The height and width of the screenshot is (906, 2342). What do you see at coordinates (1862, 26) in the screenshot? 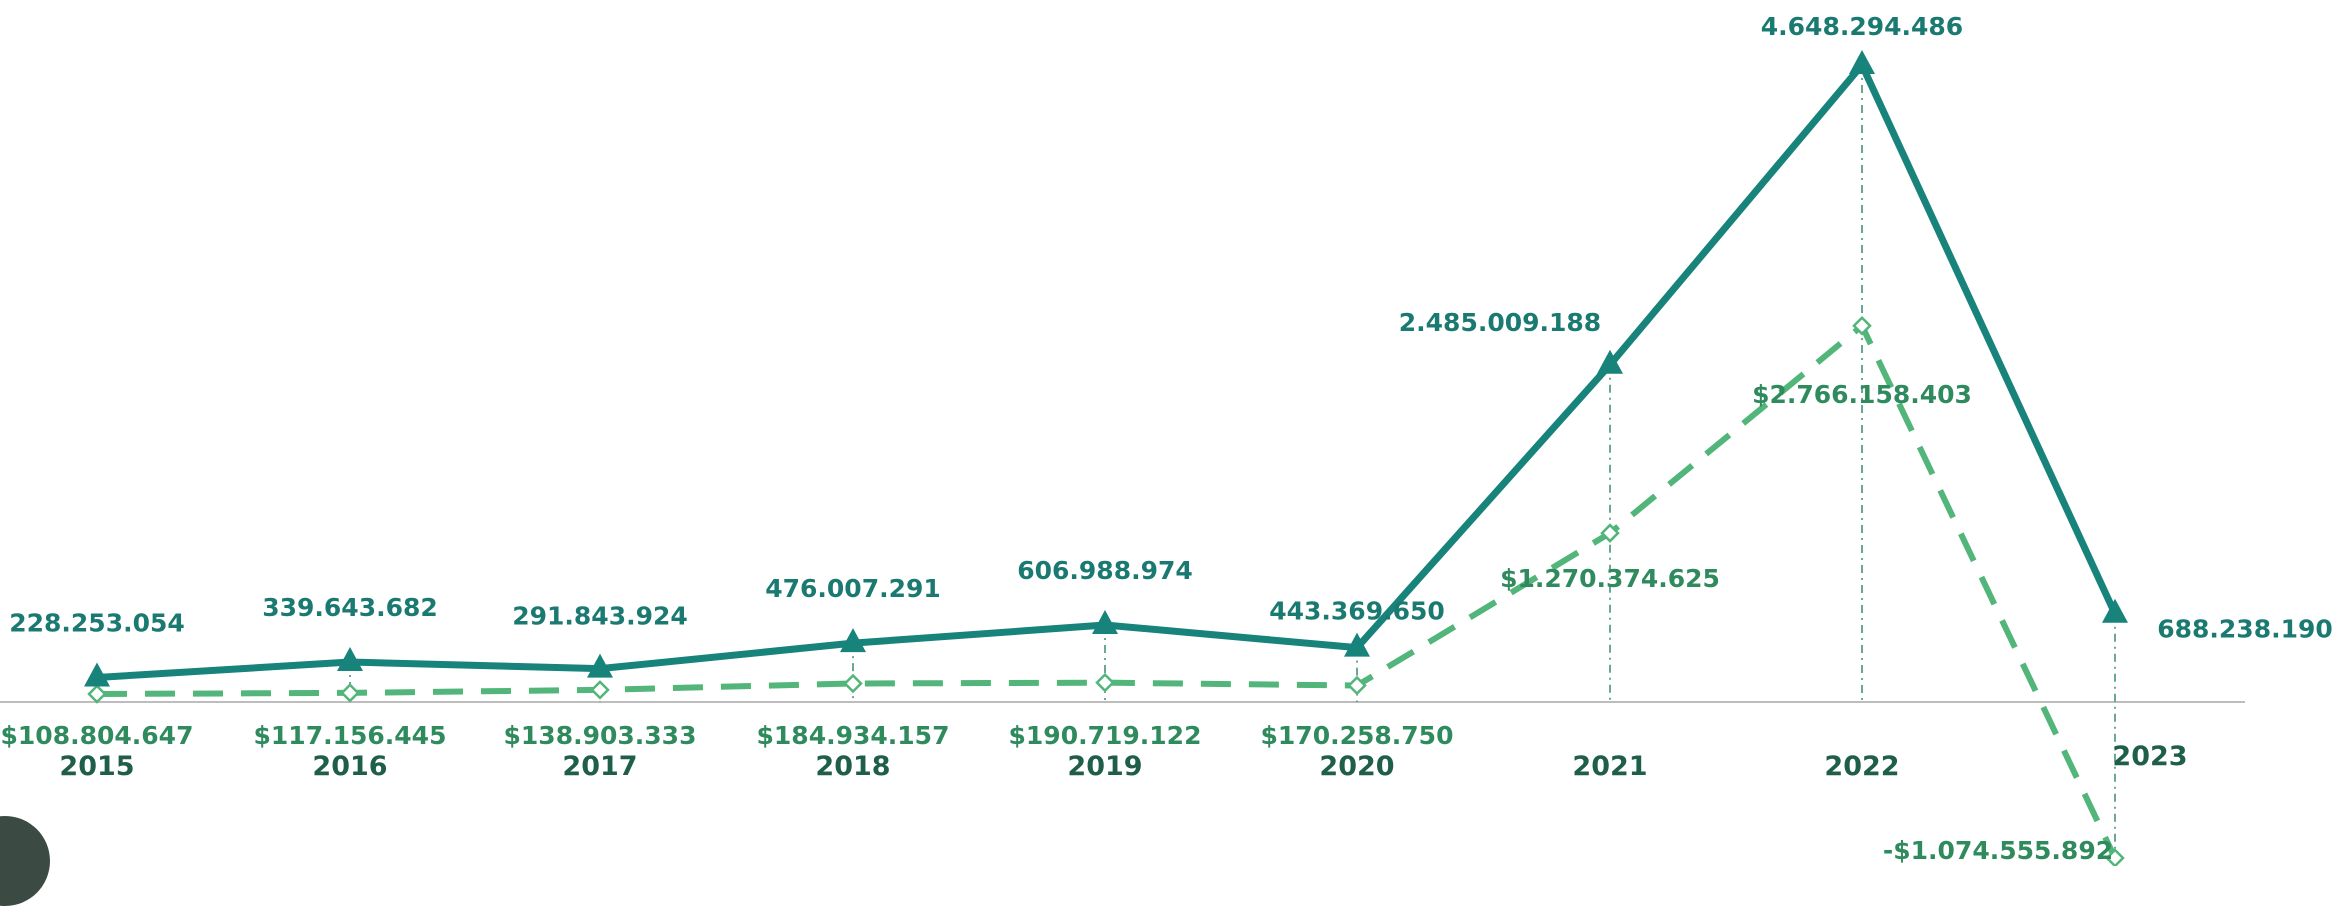
I see `solid-series-value-label: 4.648.294.486` at bounding box center [1862, 26].